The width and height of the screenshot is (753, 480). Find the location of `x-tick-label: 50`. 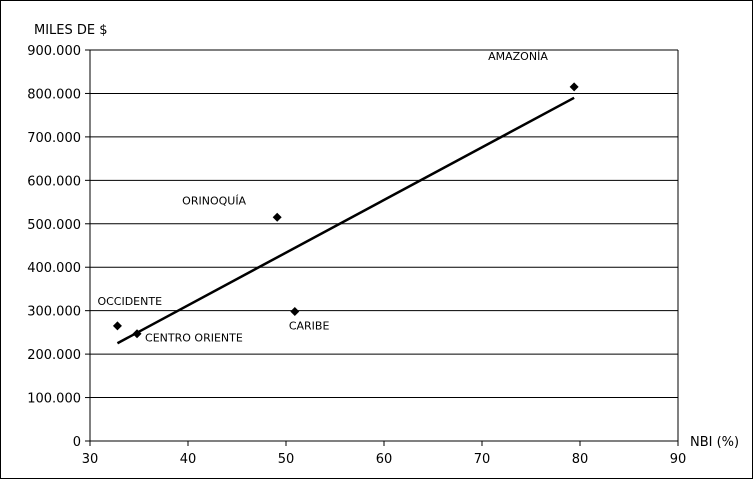

x-tick-label: 50 is located at coordinates (286, 459).